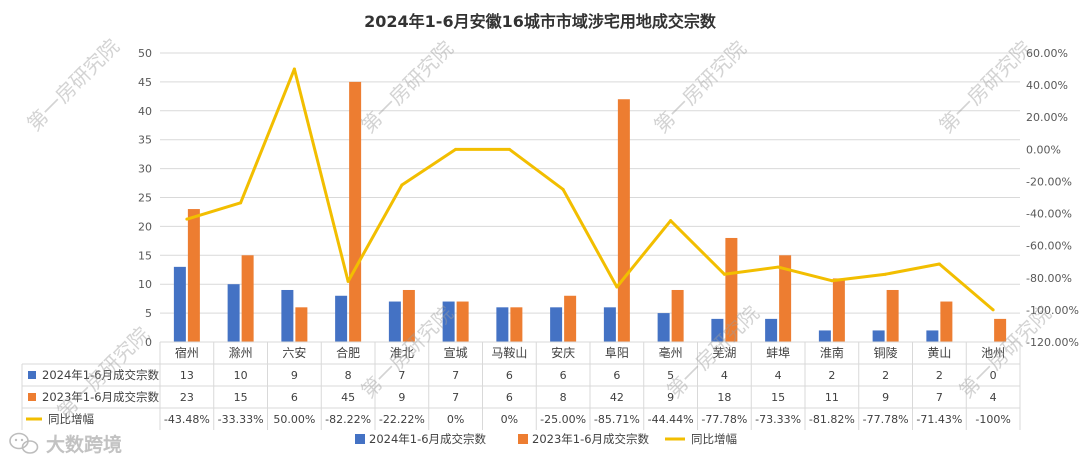 The height and width of the screenshot is (469, 1080). I want to click on table-cell: 45, so click(348, 397).